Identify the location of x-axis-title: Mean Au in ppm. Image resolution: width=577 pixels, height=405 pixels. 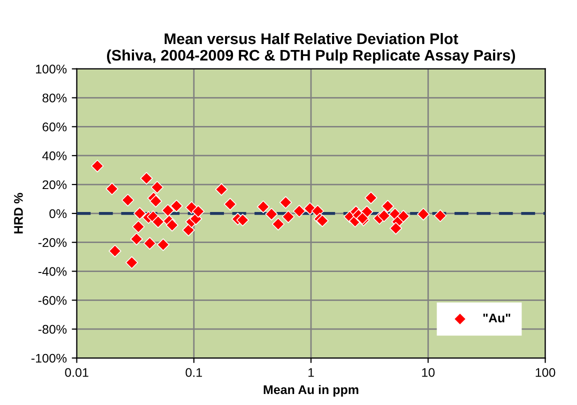
(311, 390).